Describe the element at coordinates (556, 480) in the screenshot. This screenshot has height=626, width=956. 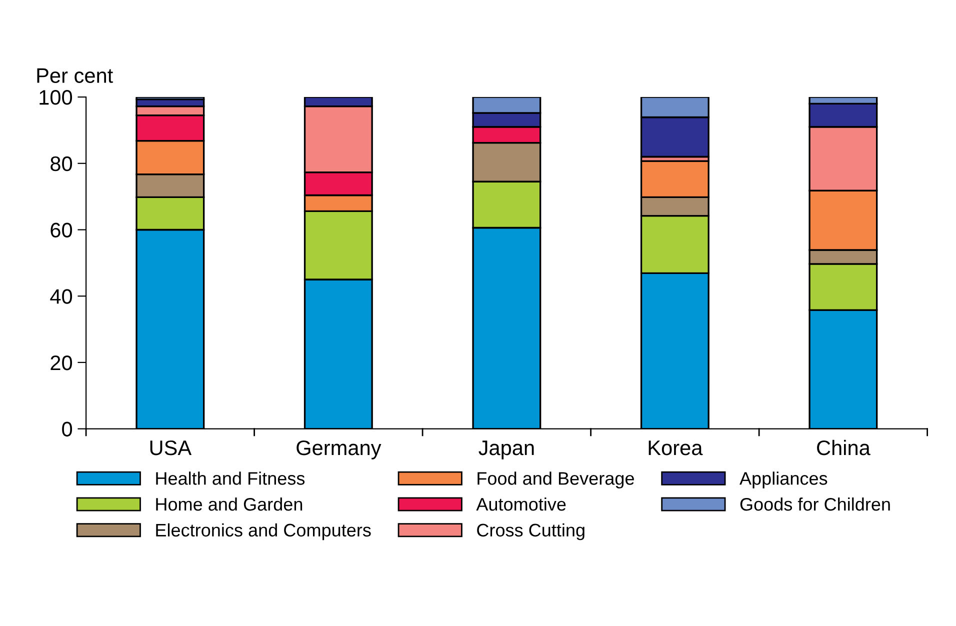
I see `legend-label: Food and Beverage` at that location.